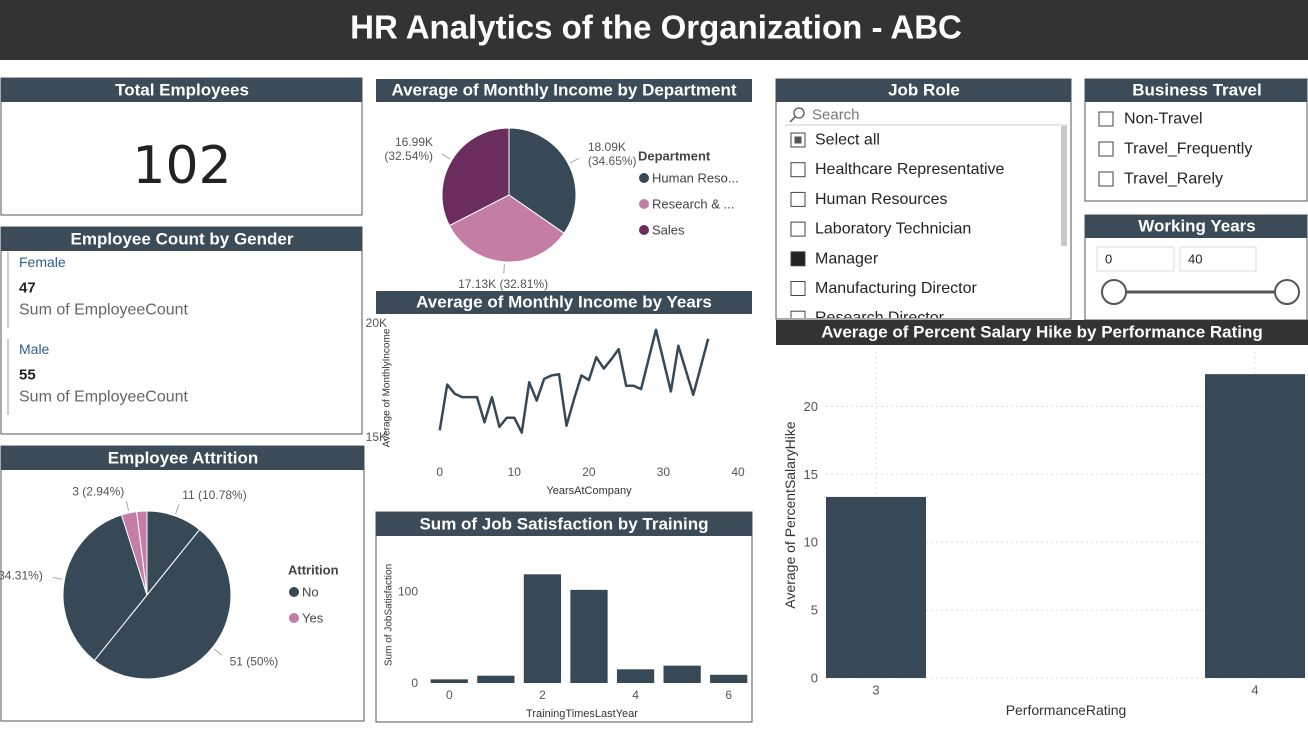  Describe the element at coordinates (875, 690) in the screenshot. I see `x-tick-label: 3` at that location.